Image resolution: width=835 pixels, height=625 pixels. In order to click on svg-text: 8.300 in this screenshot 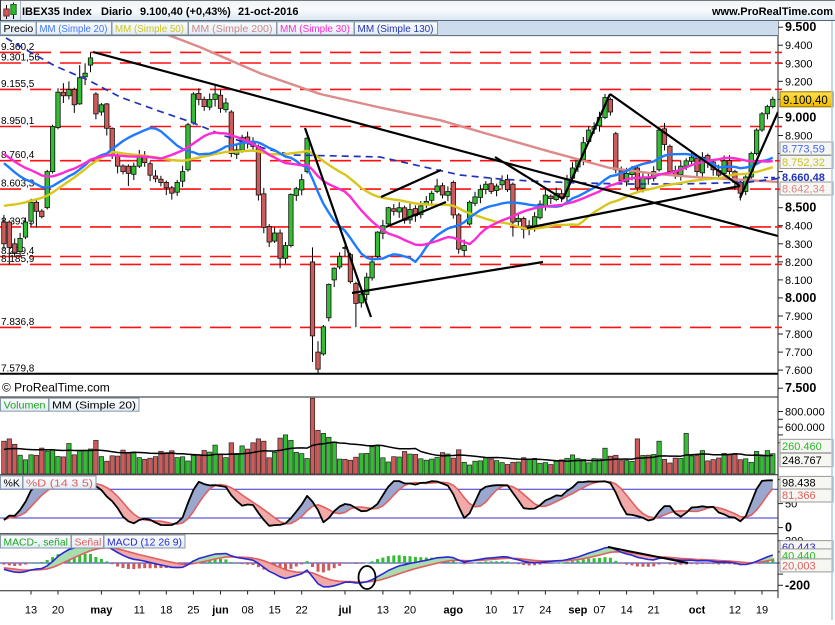, I will do `click(799, 245)`.